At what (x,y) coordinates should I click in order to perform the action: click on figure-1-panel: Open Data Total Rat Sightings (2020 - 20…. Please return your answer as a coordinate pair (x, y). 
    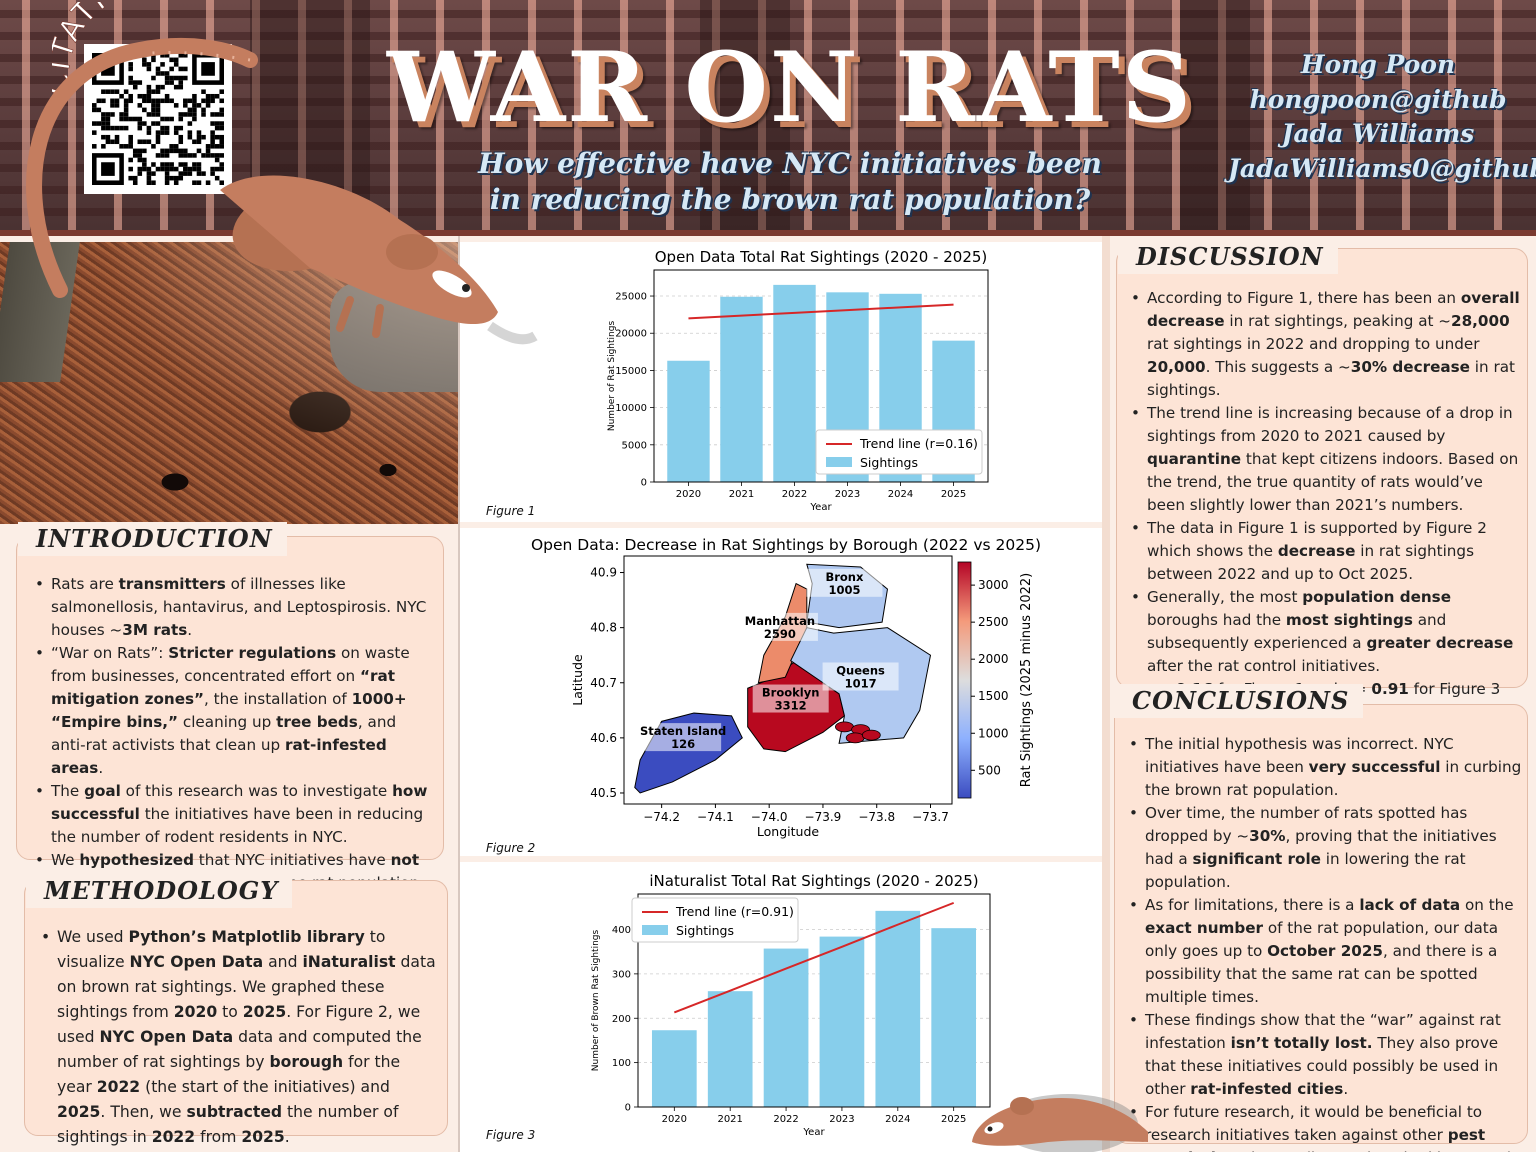
    Looking at the image, I should click on (781, 382).